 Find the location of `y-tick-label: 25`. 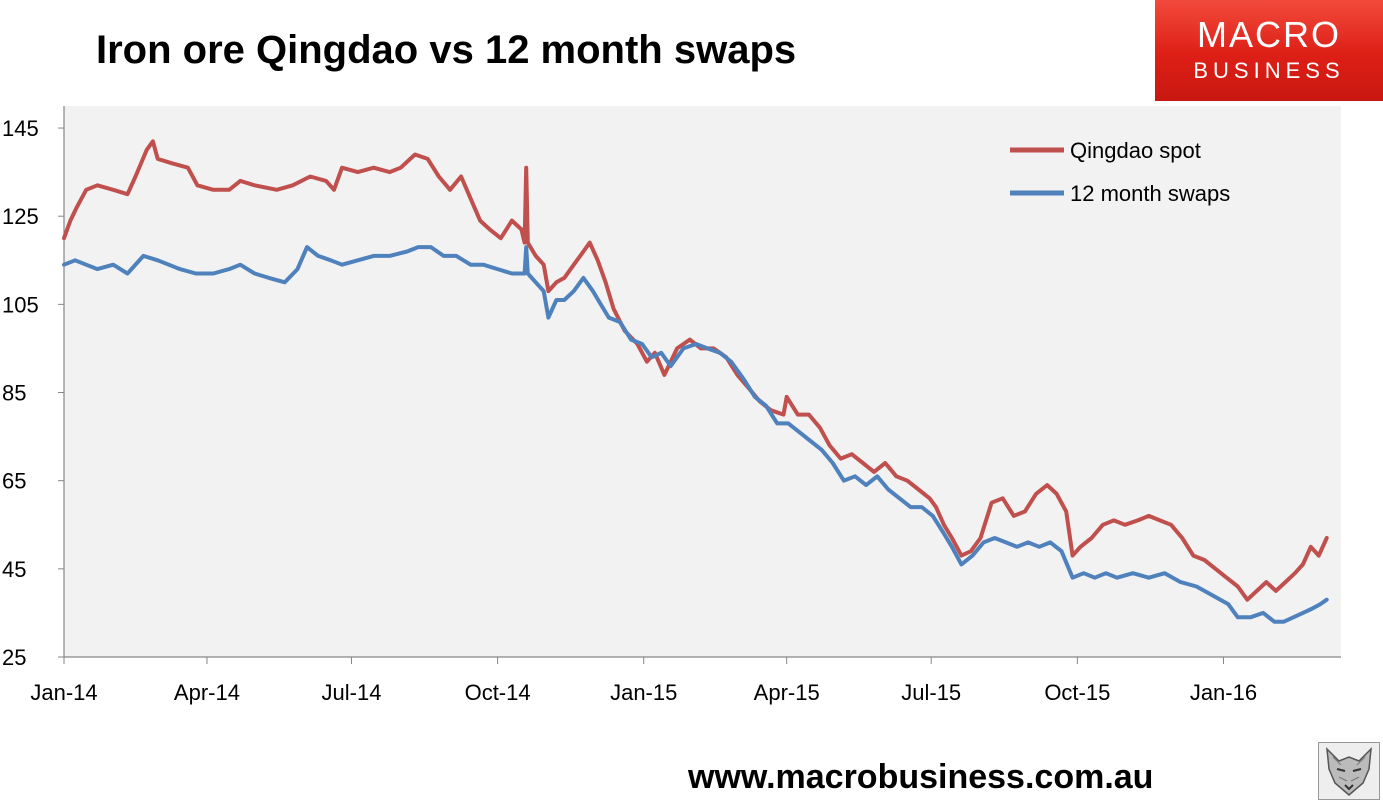

y-tick-label: 25 is located at coordinates (14, 657).